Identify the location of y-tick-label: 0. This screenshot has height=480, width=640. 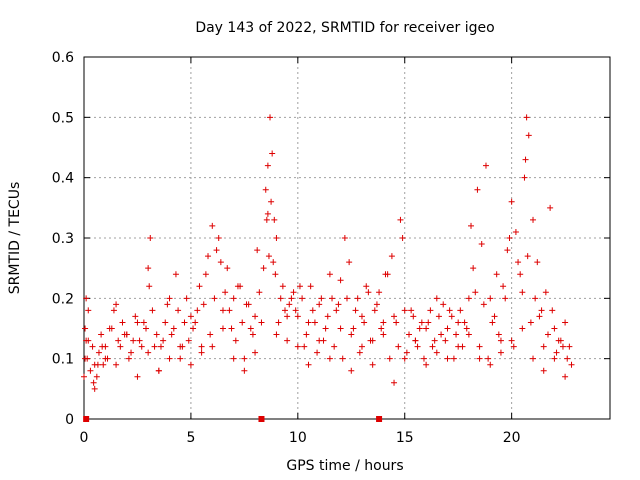
(69, 420).